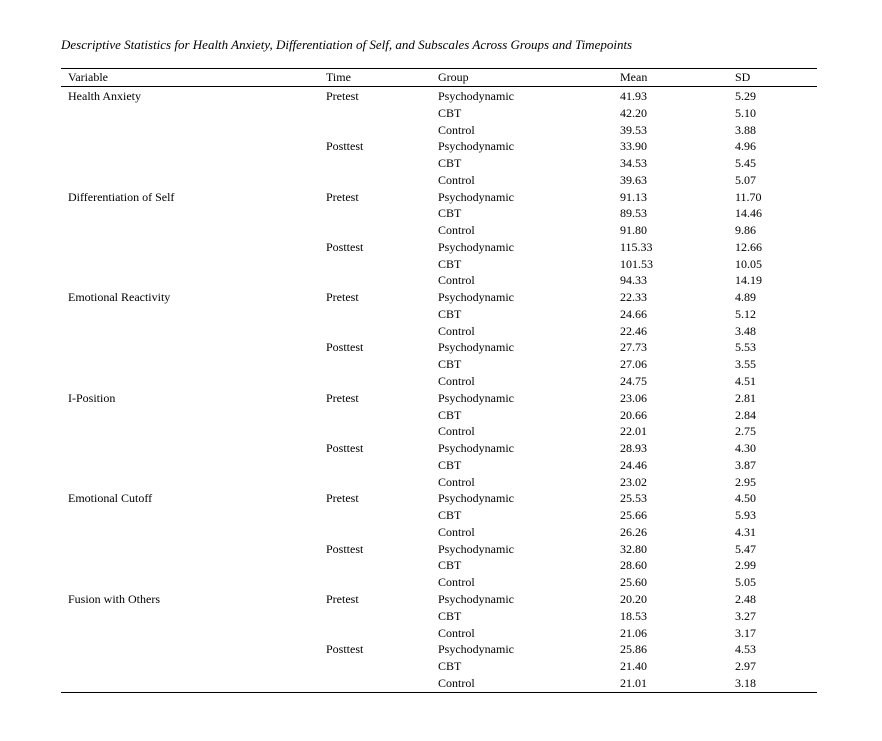 The height and width of the screenshot is (741, 882). I want to click on cell-sd: 14.46, so click(748, 213).